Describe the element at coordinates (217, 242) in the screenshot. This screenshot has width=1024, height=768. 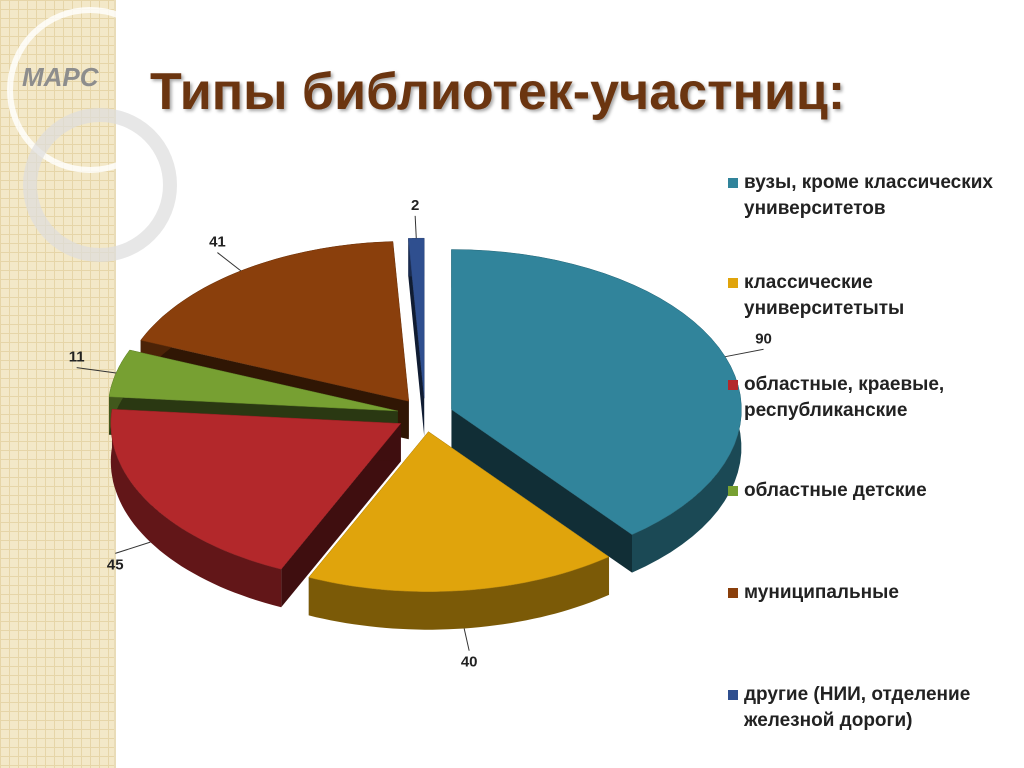
I see `data-label: 41` at that location.